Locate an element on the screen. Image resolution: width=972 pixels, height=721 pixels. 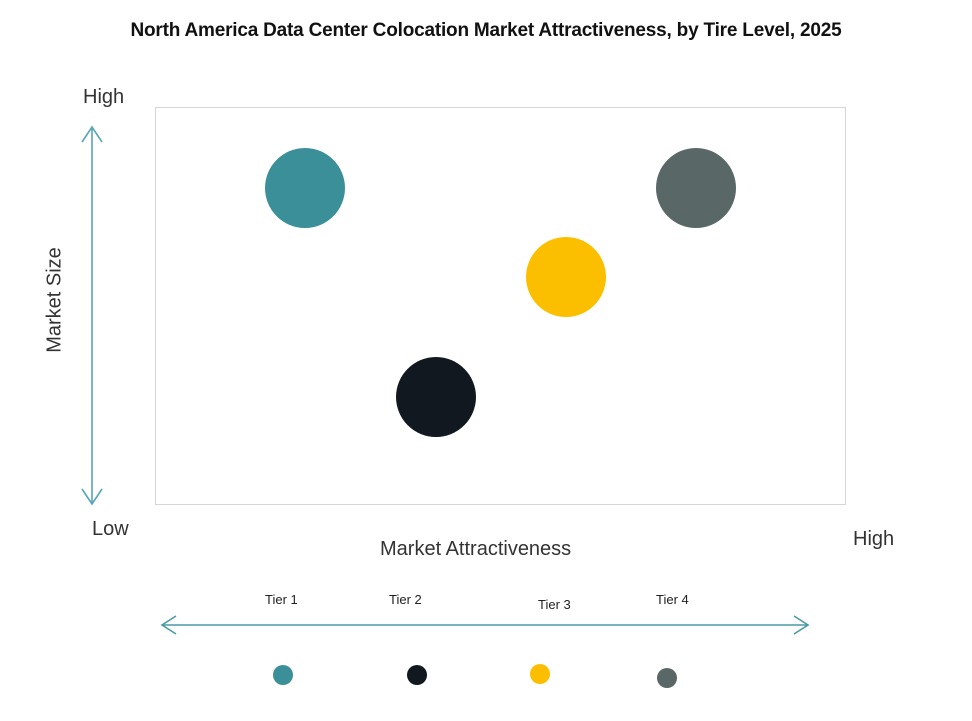
tier-scale-double-arrow-icon is located at coordinates (485, 625).